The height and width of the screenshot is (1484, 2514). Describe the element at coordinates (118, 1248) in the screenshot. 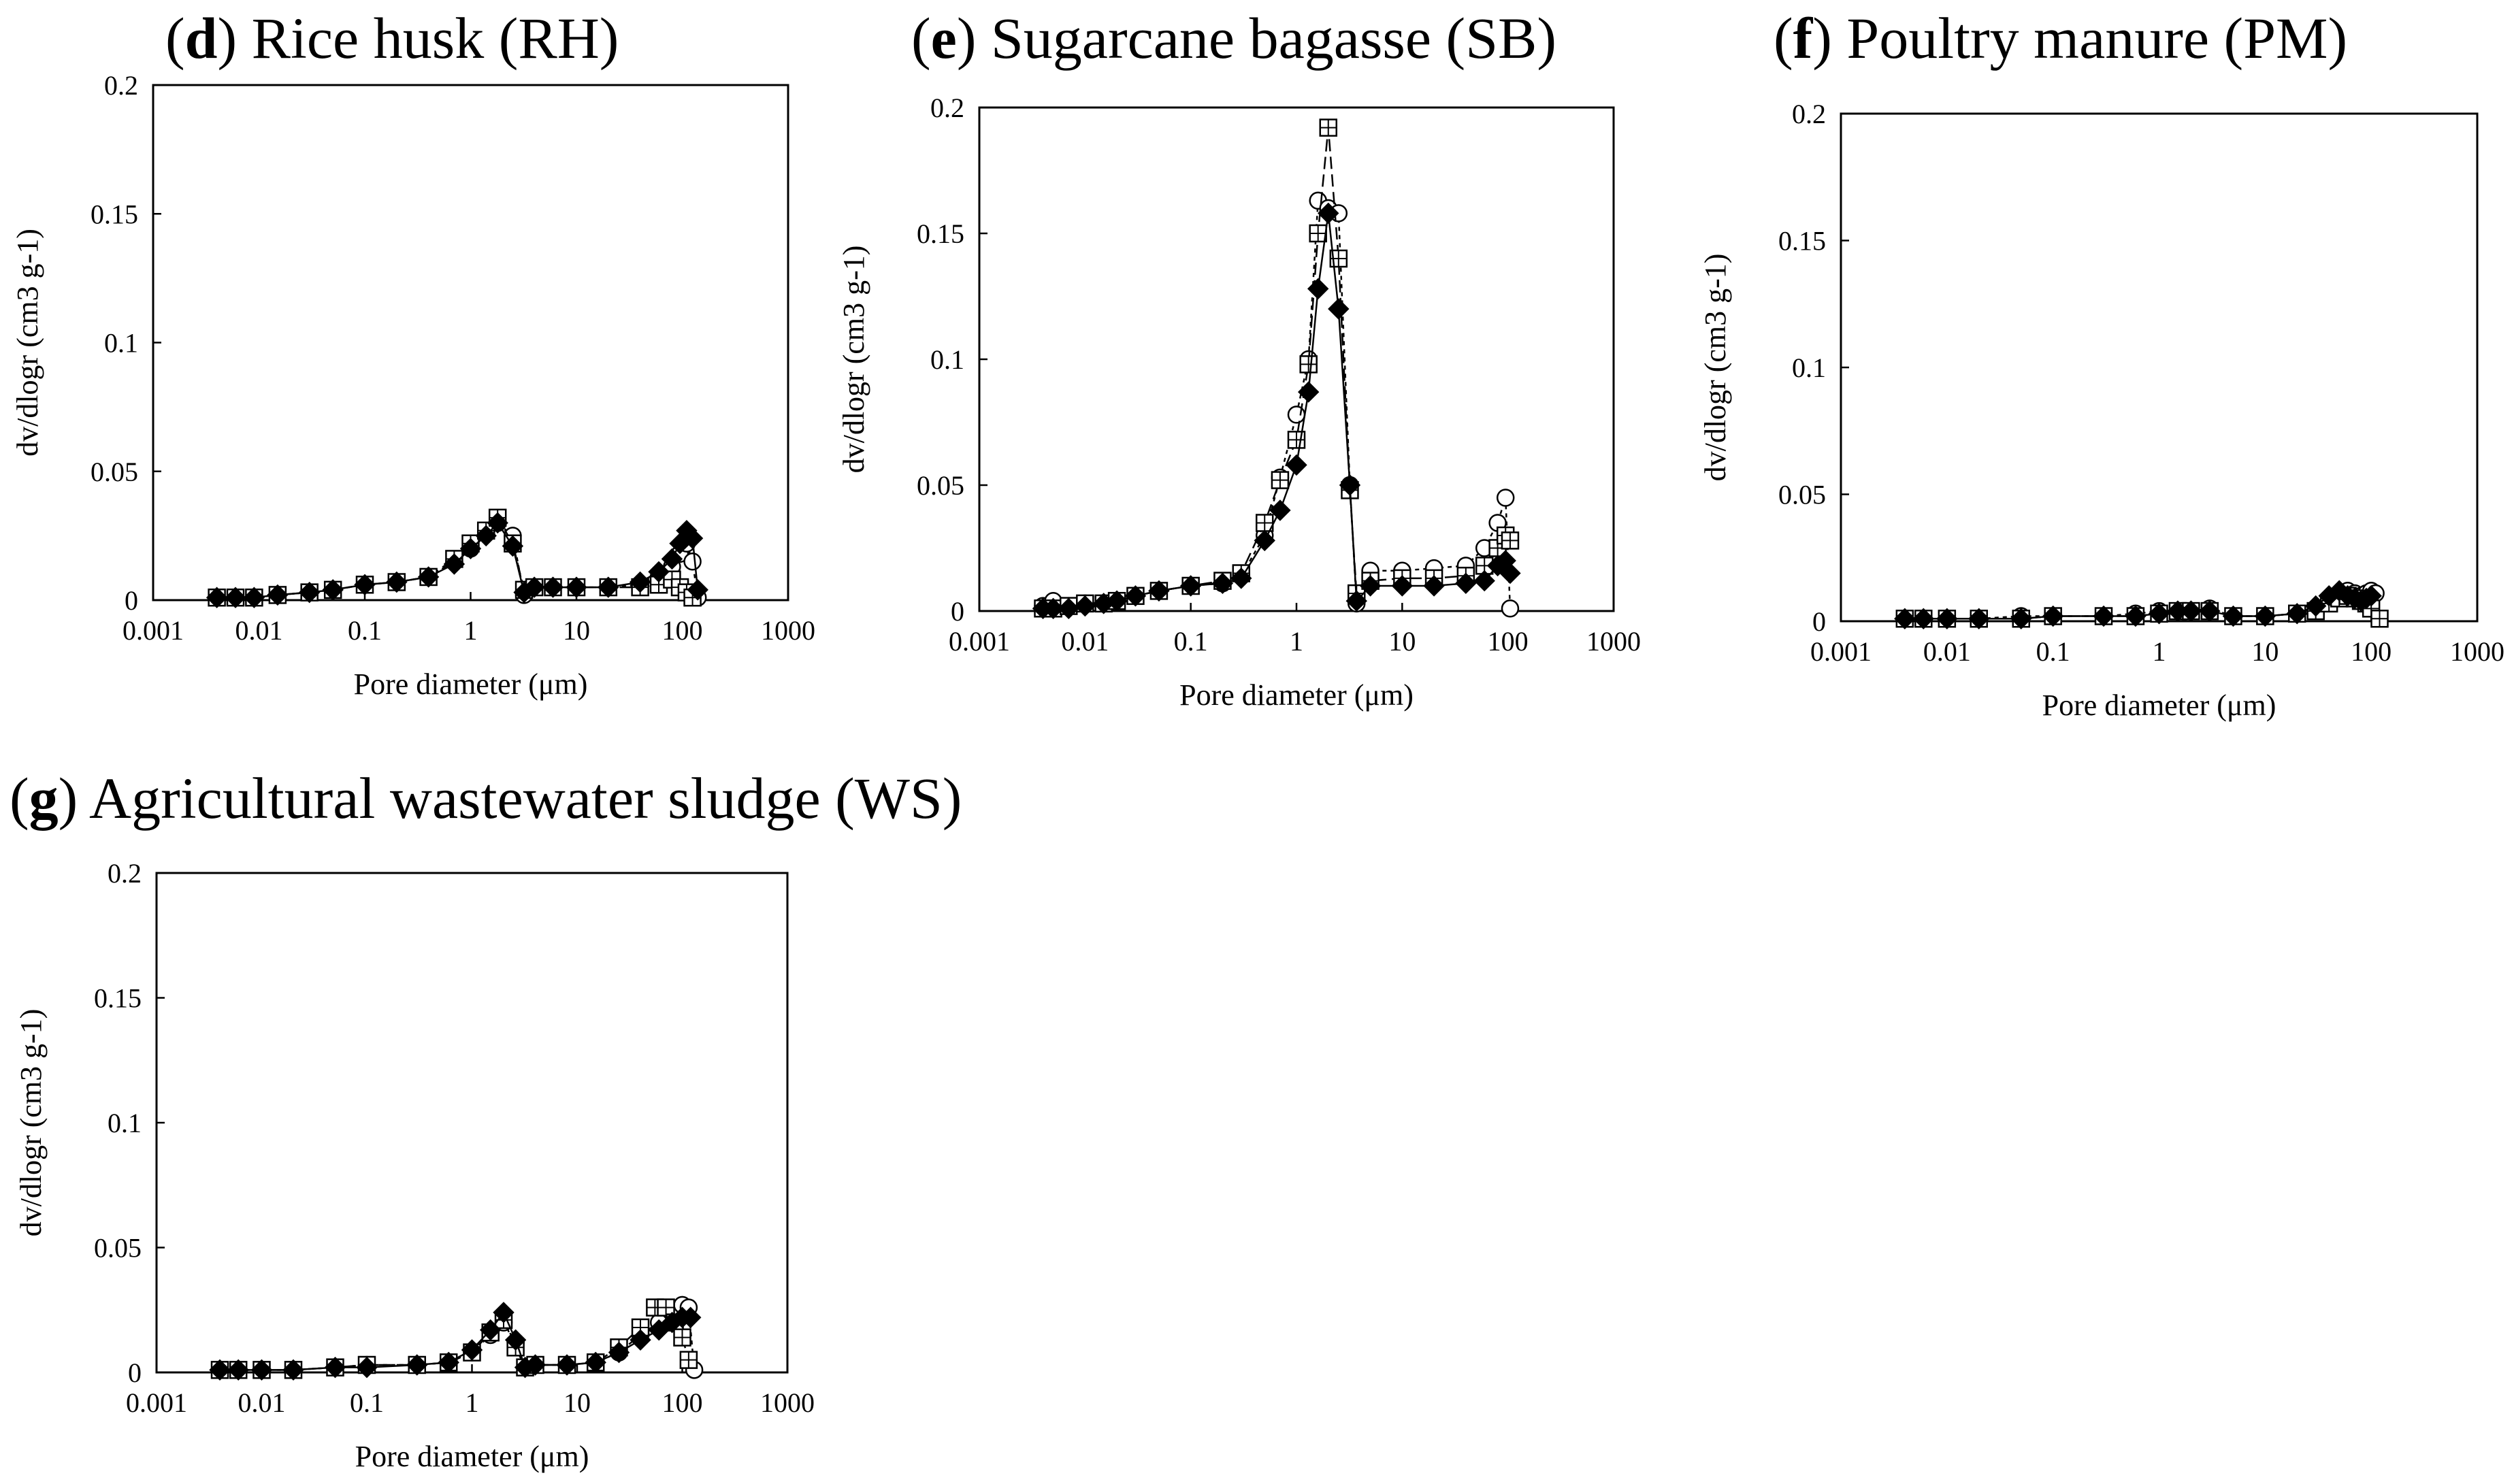

I see `y-tick-label: 0.05` at that location.